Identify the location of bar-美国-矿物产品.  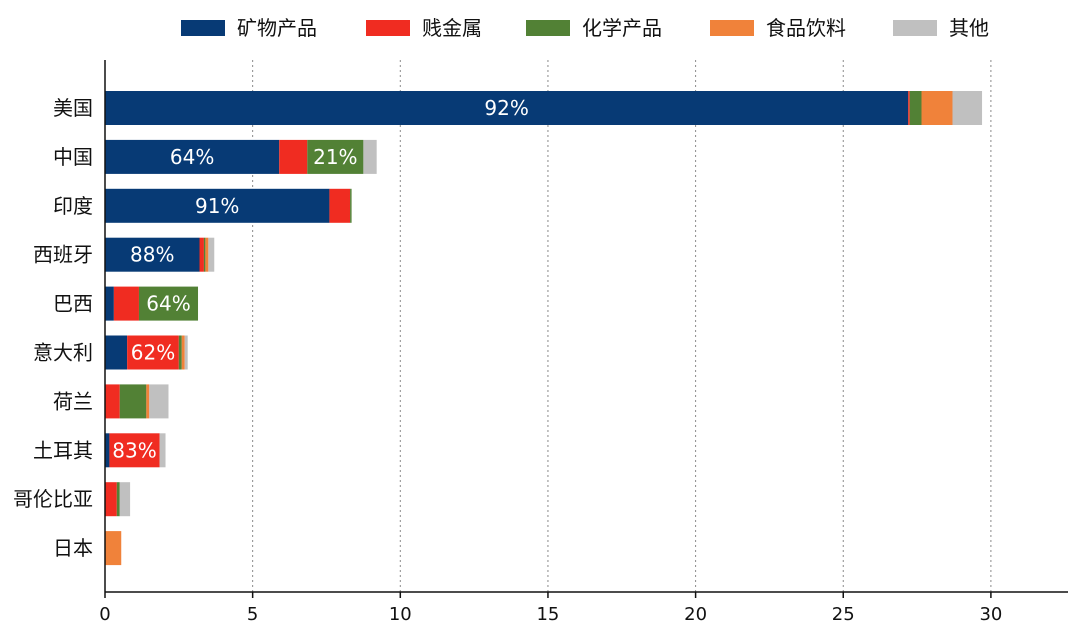
(507, 108).